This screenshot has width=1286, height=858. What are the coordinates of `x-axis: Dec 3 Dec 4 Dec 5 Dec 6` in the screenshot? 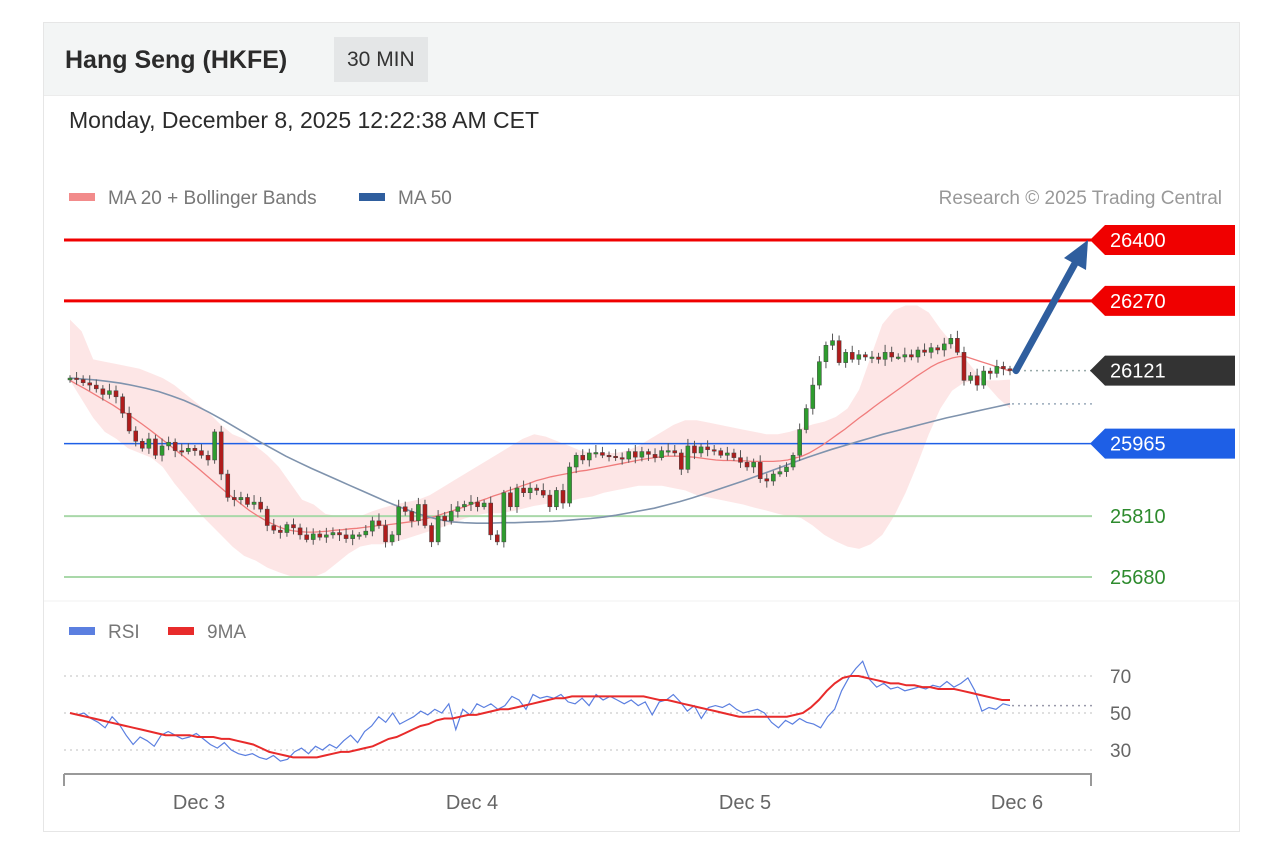 It's located at (577, 793).